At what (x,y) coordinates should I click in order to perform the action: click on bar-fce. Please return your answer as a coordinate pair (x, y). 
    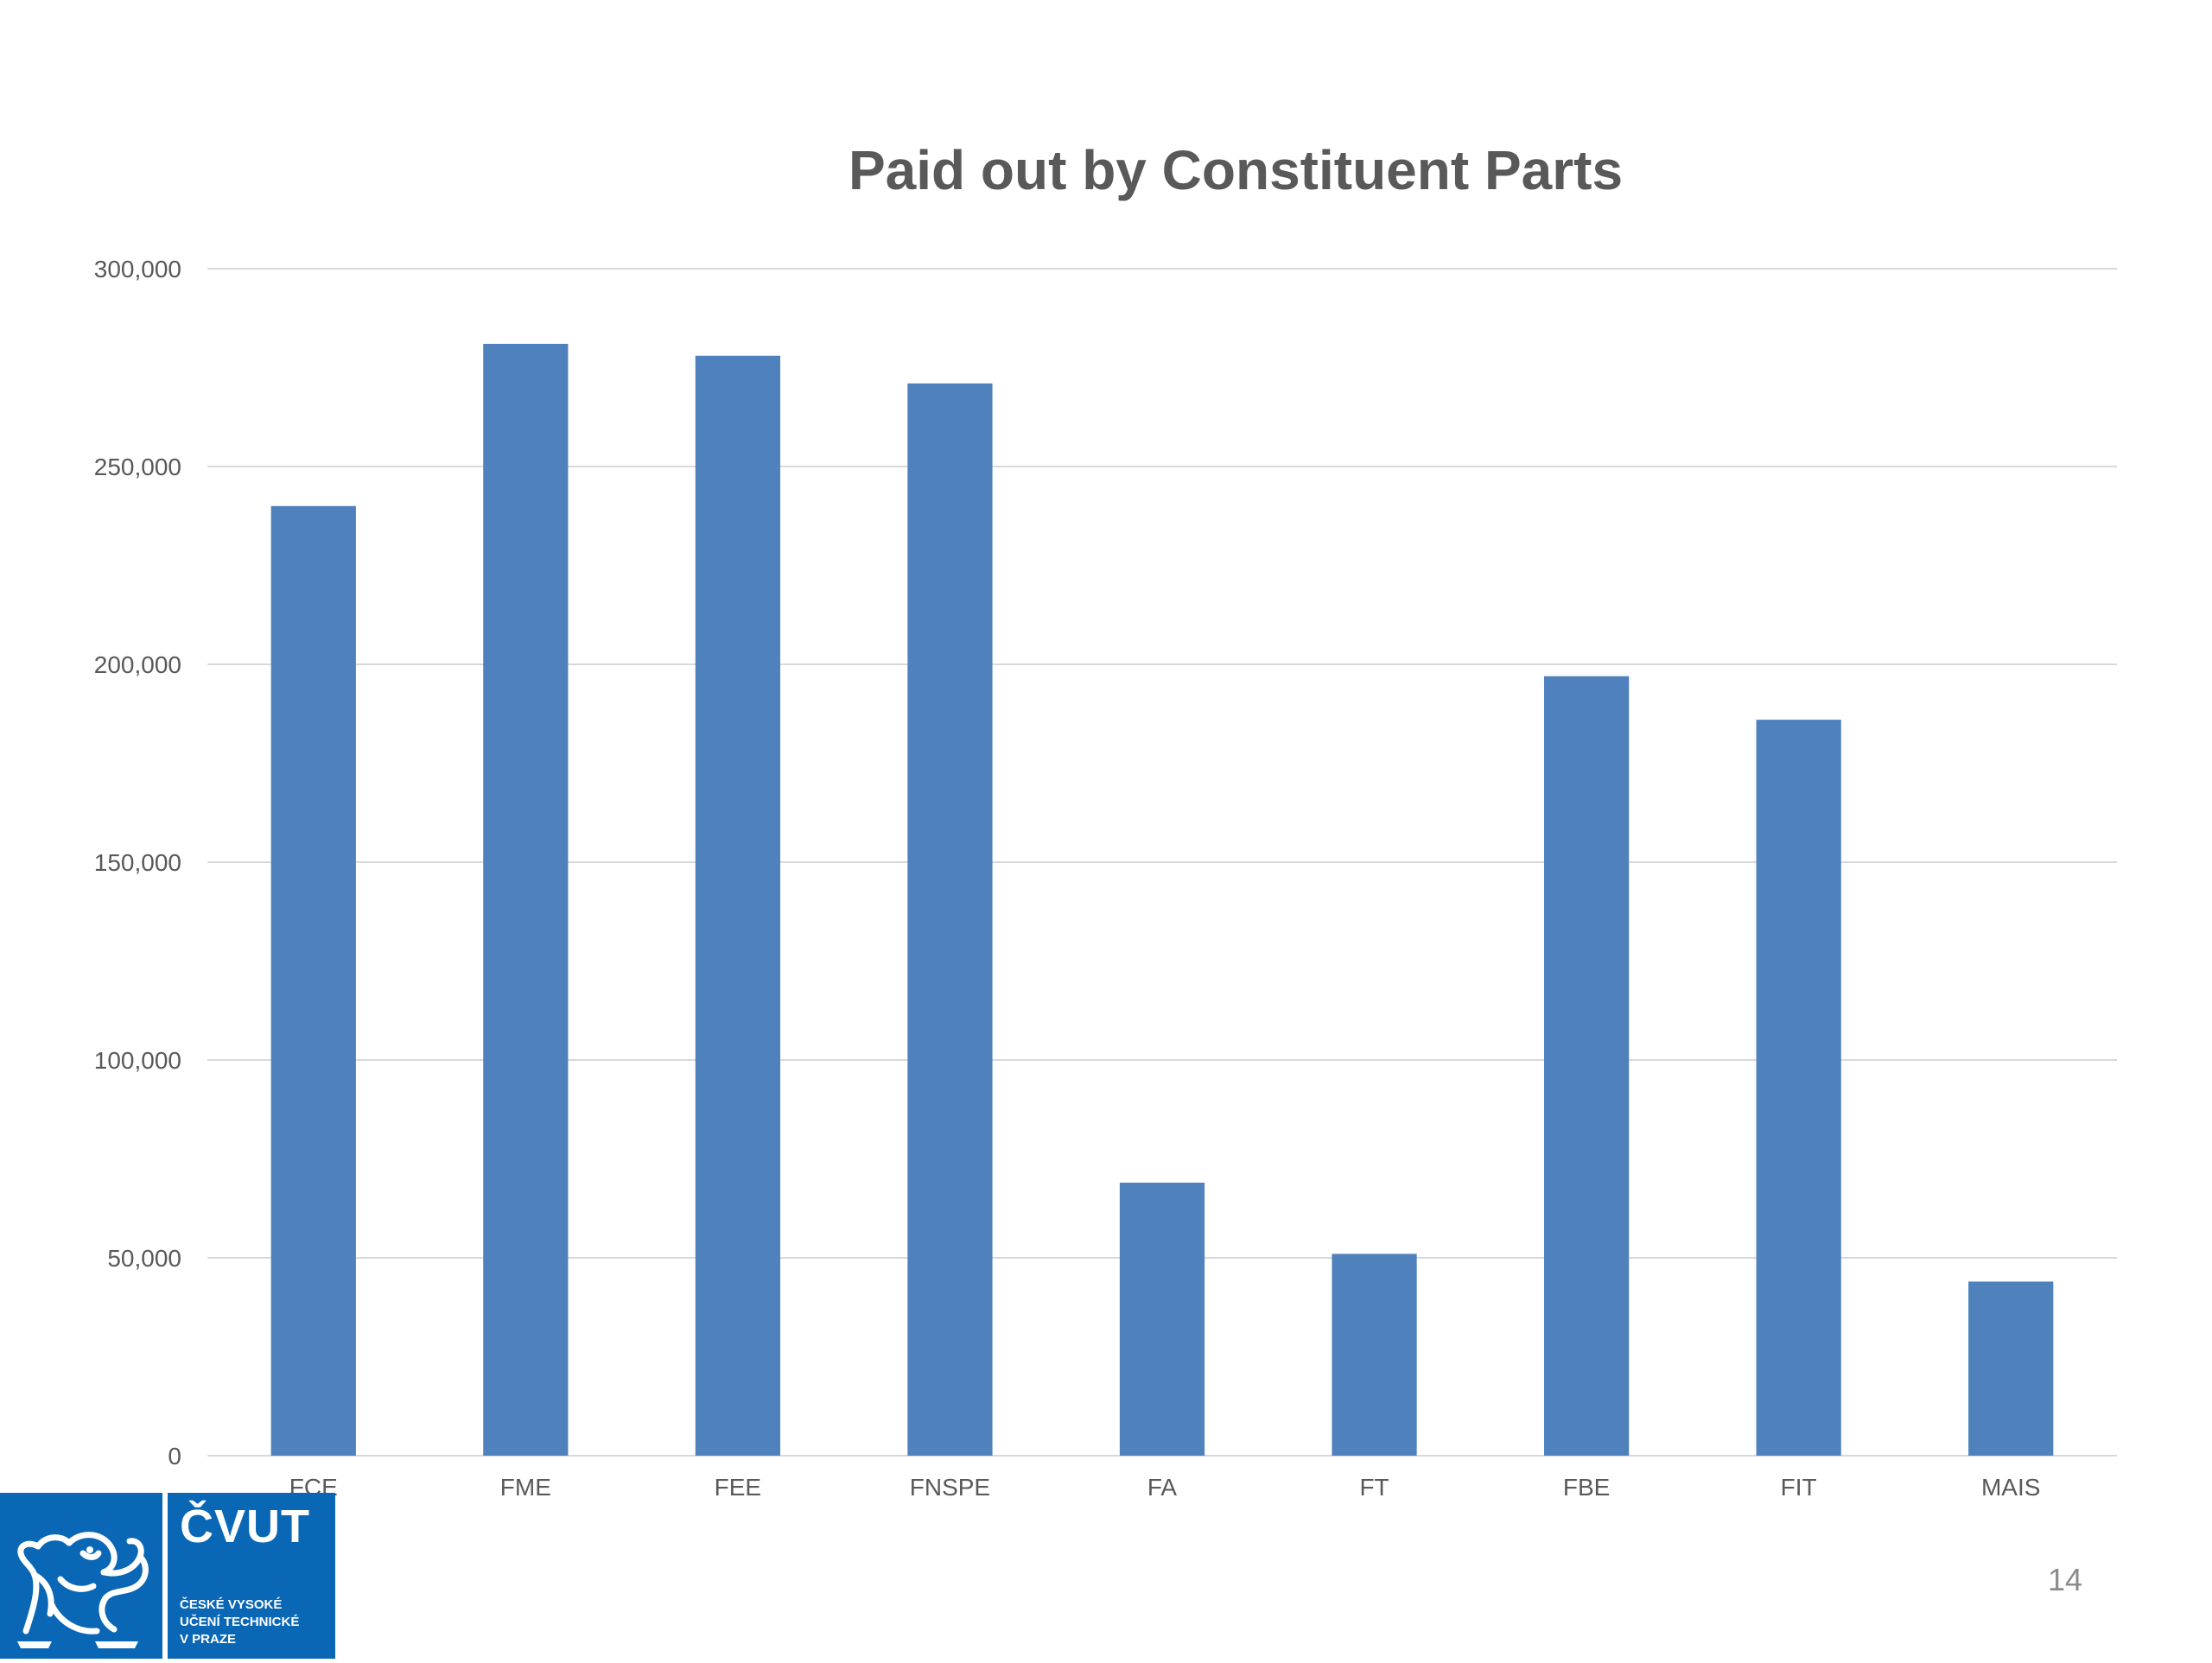
    Looking at the image, I should click on (313, 981).